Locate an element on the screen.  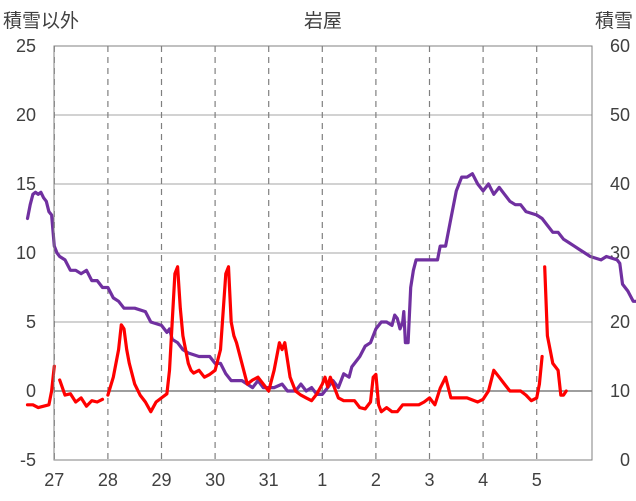
x-tick-label: 30 is located at coordinates (215, 480).